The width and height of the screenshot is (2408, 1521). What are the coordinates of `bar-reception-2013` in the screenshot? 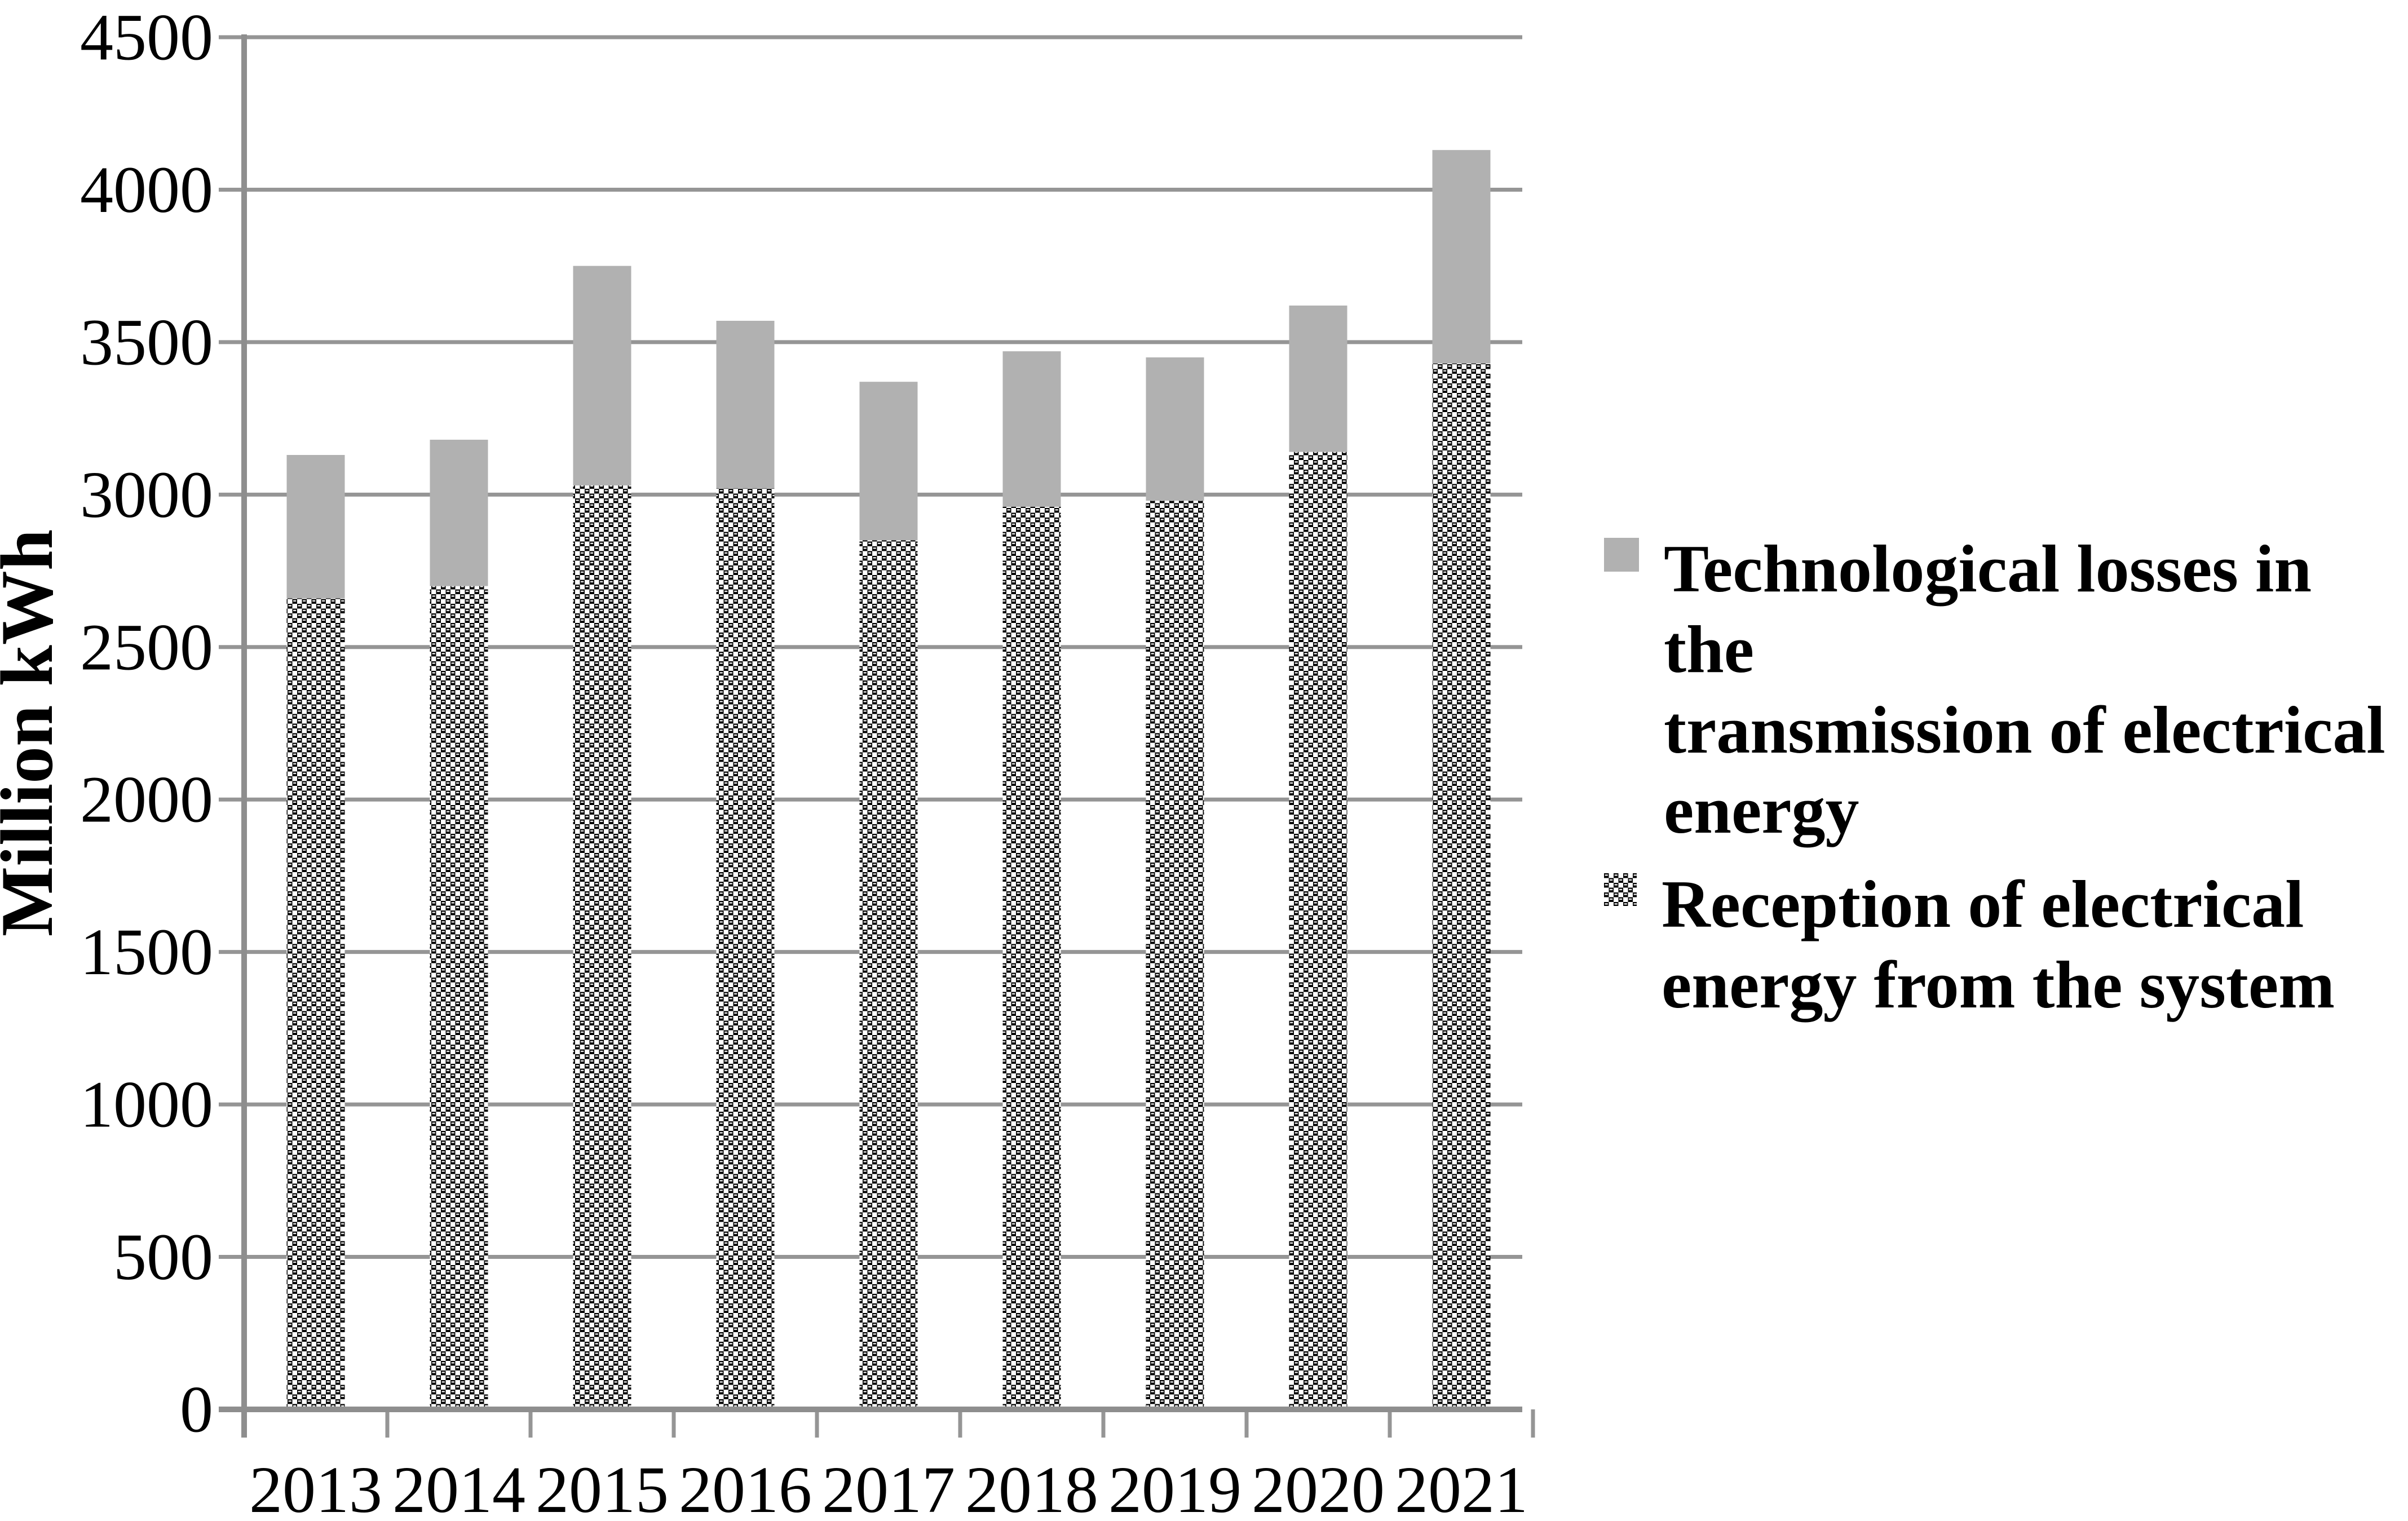 It's located at (315, 1003).